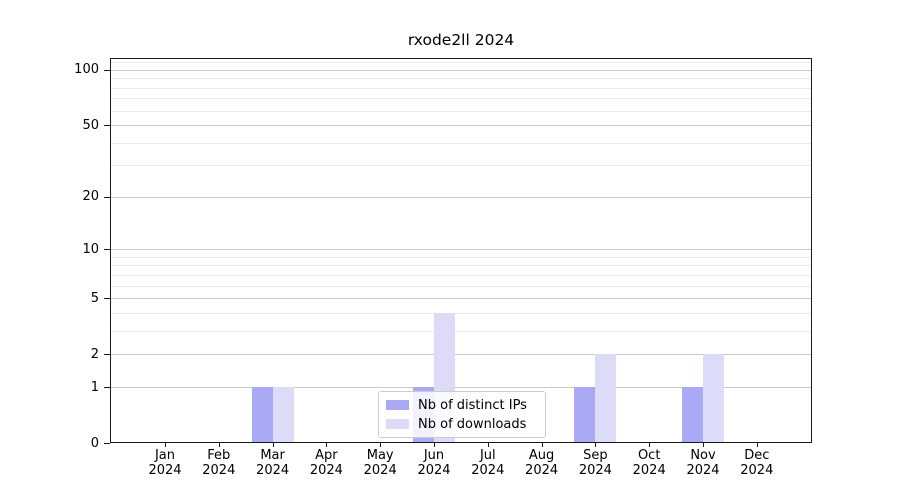 The height and width of the screenshot is (500, 900). I want to click on legend-label-downloads: Nb of downloads, so click(472, 424).